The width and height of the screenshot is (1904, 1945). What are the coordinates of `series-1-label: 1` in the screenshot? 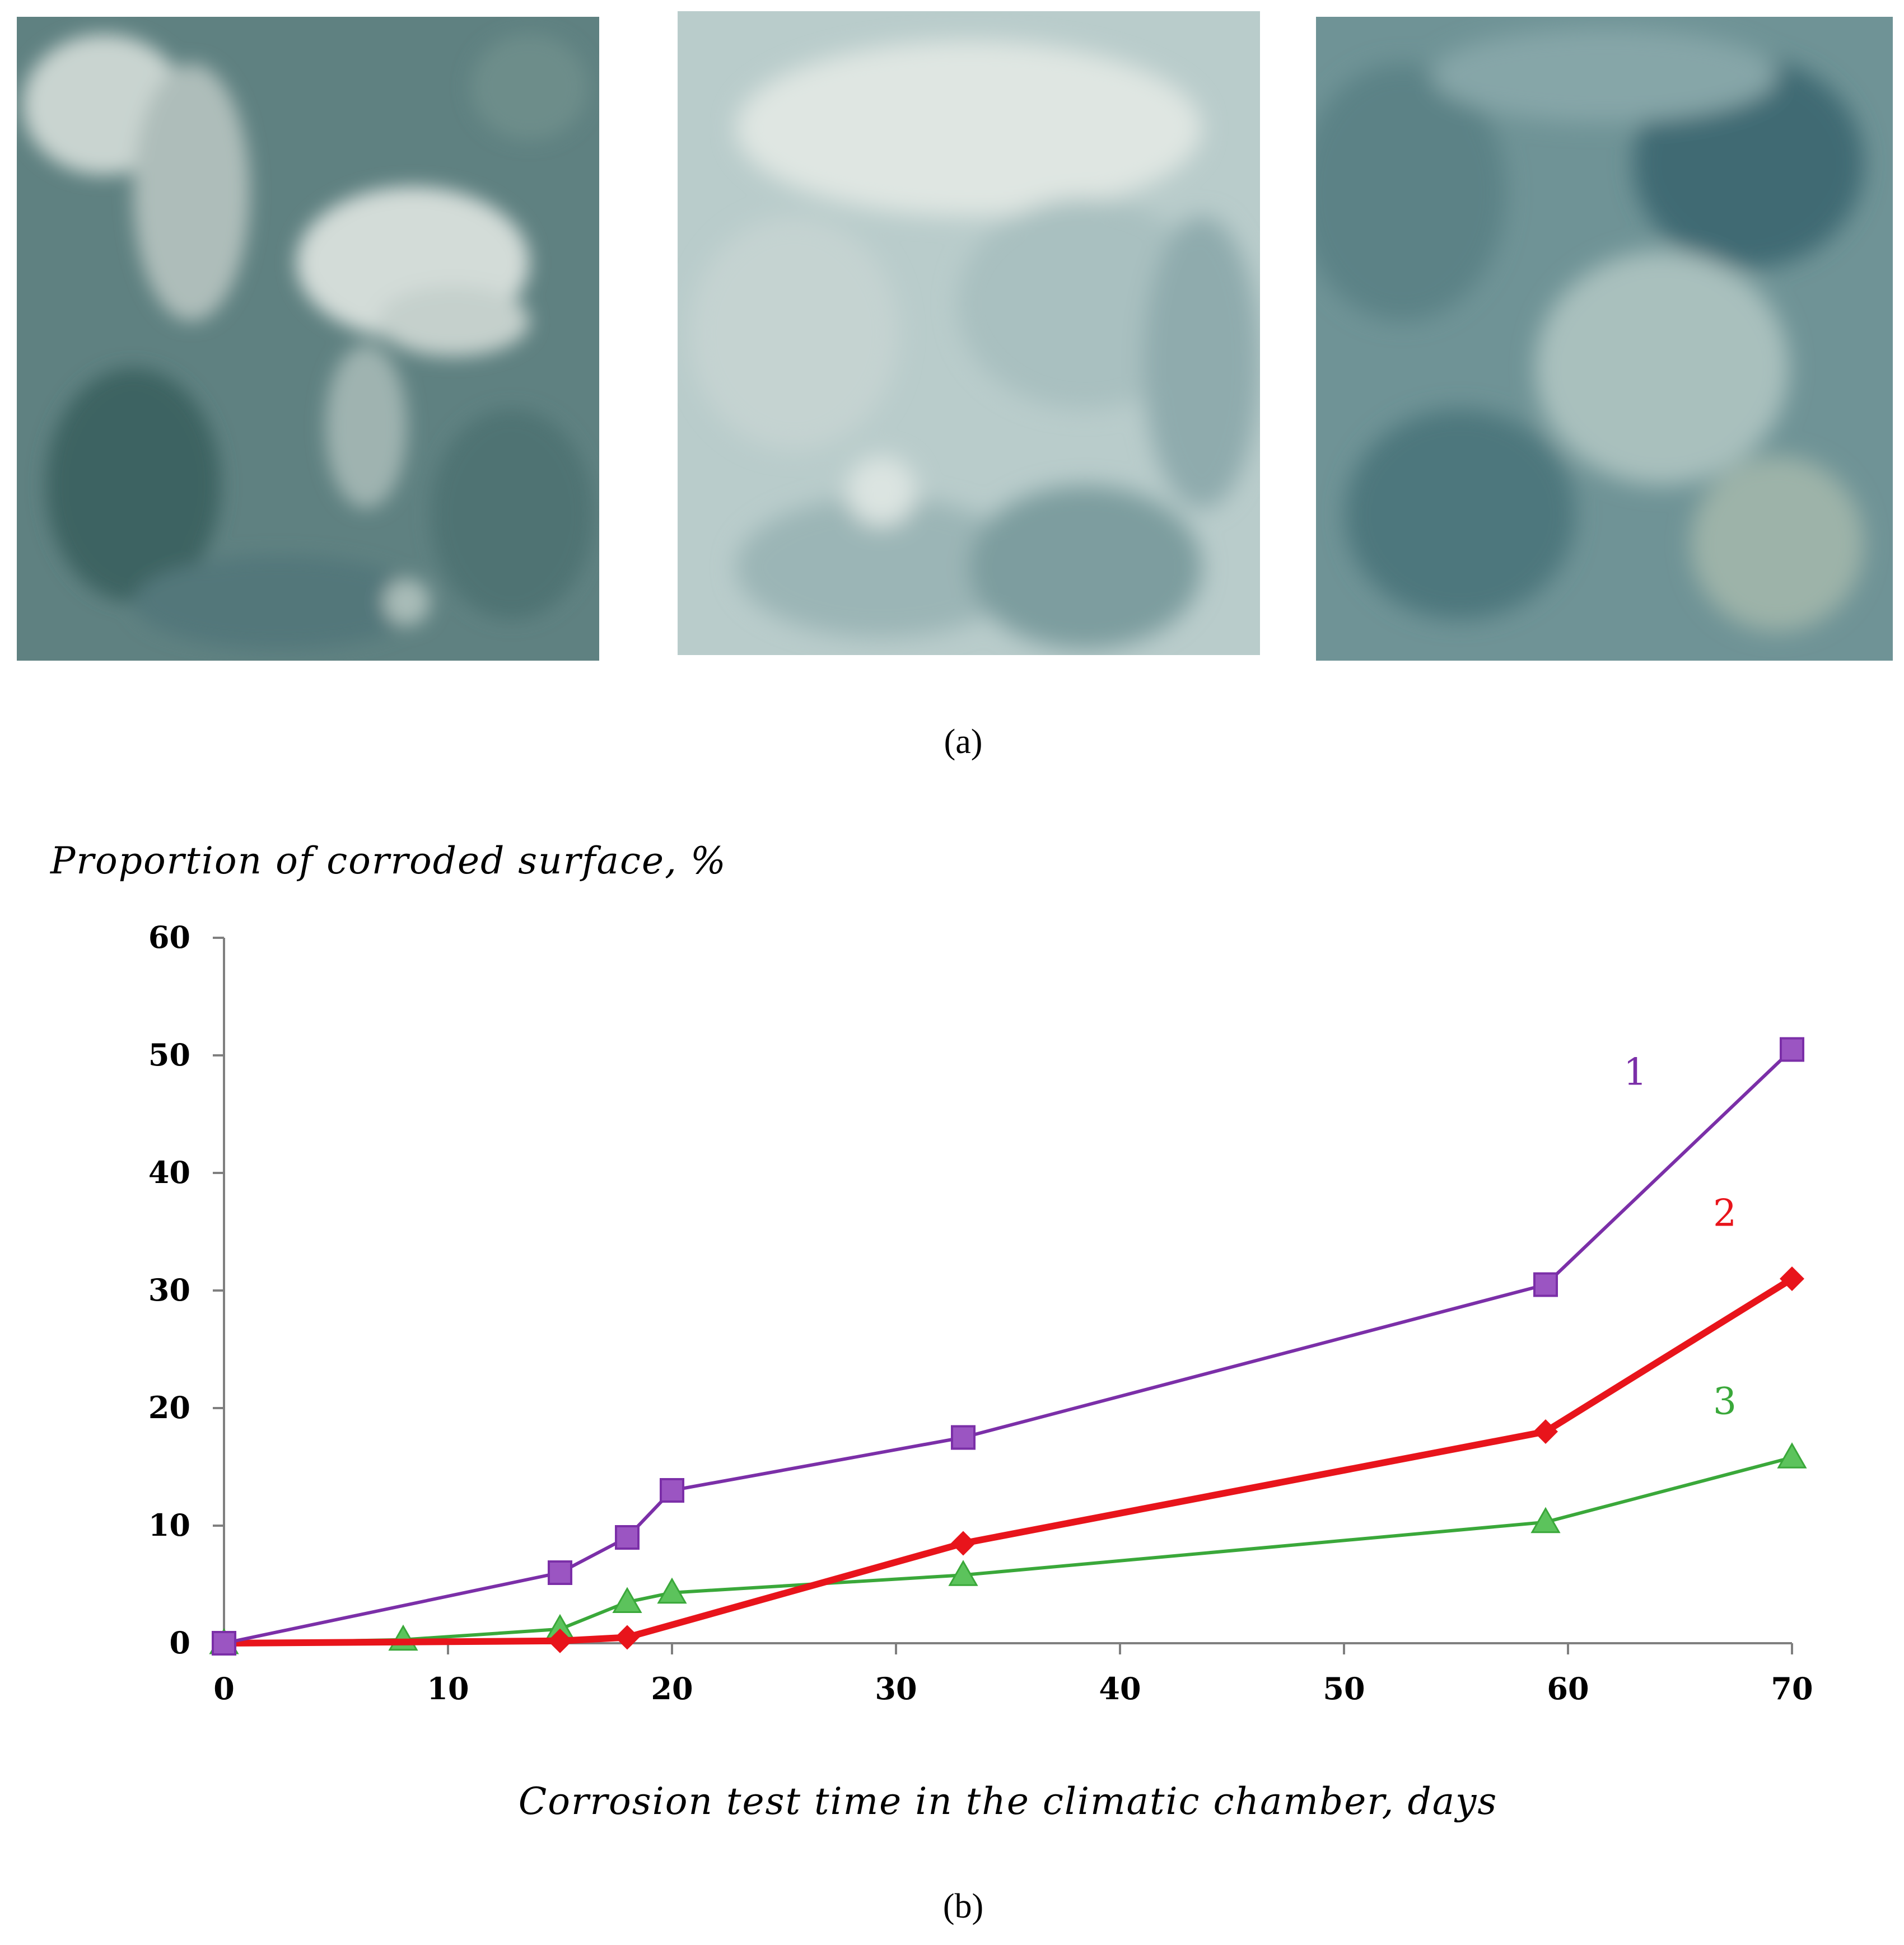 It's located at (1635, 1072).